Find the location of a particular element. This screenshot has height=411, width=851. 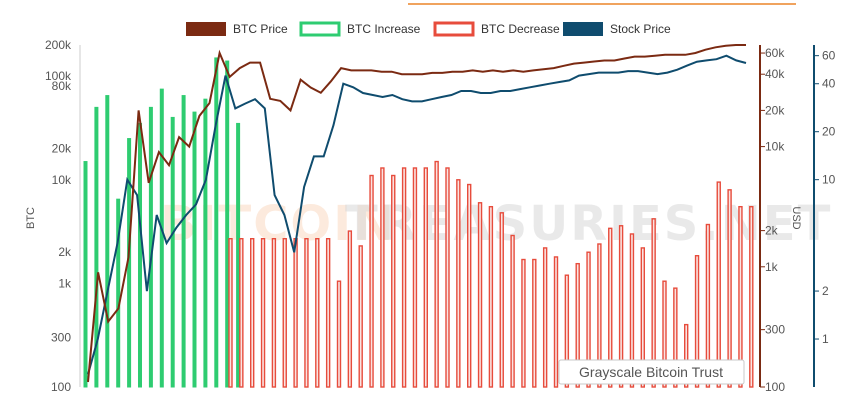

legend-item-btc-price: BTC Price is located at coordinates (237, 29).